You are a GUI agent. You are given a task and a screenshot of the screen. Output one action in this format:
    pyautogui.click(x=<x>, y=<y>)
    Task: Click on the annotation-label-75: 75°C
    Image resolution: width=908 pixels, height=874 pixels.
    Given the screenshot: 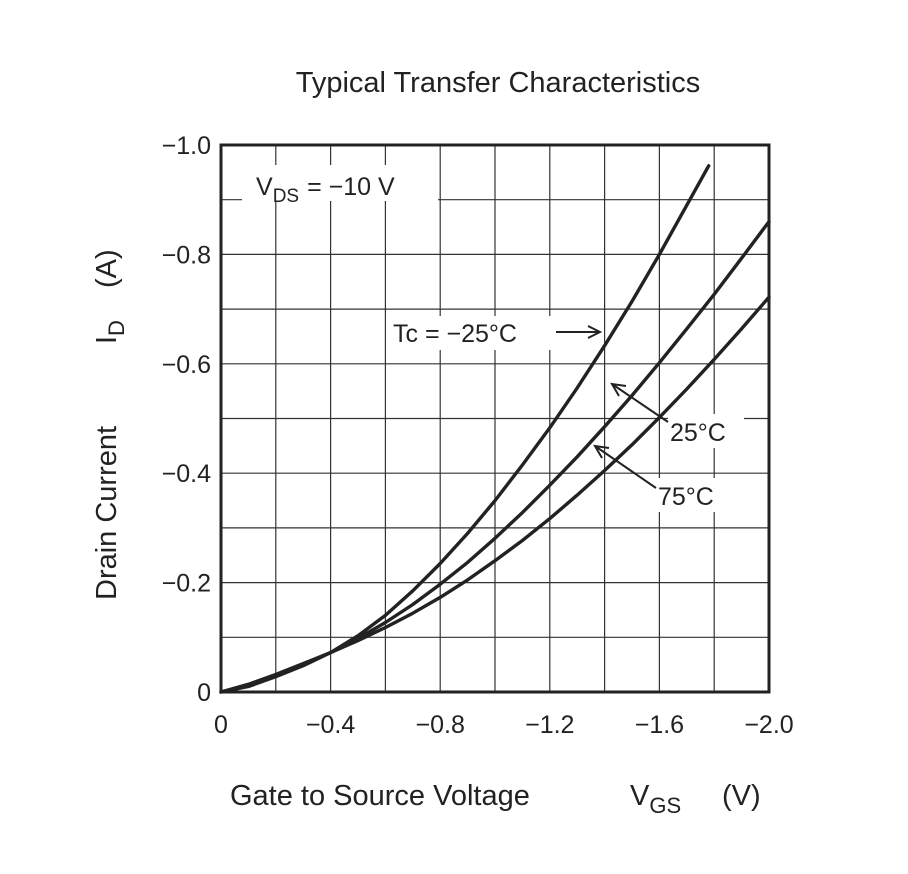 What is the action you would take?
    pyautogui.click(x=686, y=497)
    